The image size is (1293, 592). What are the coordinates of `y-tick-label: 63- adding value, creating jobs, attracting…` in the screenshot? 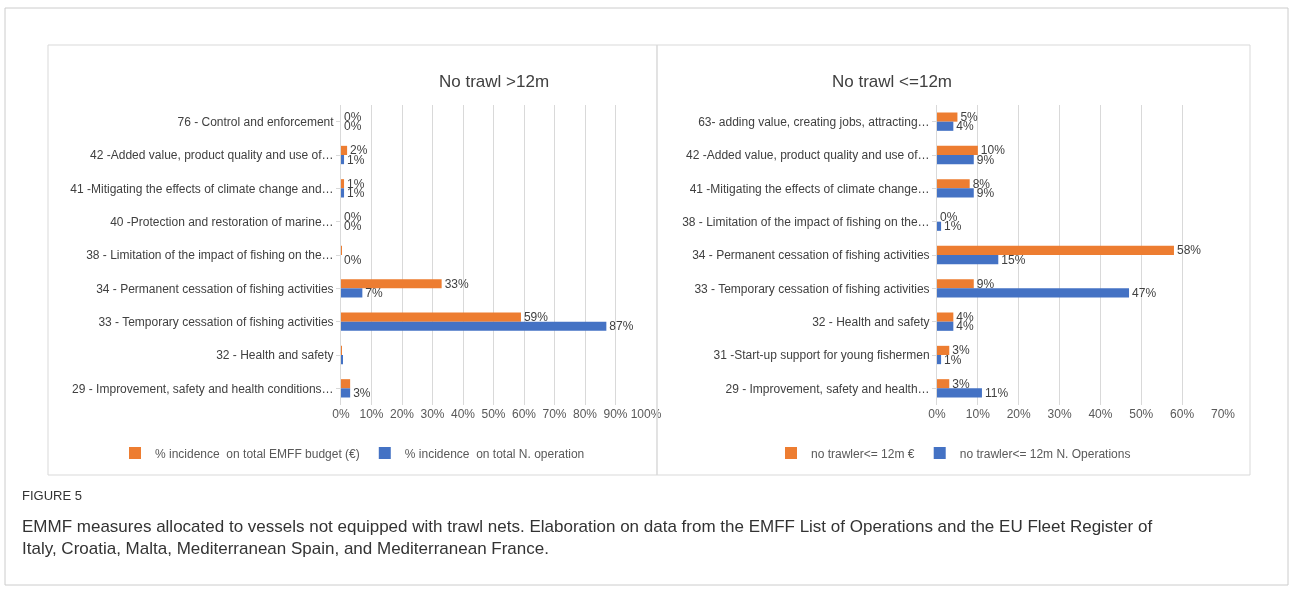 It's located at (814, 121).